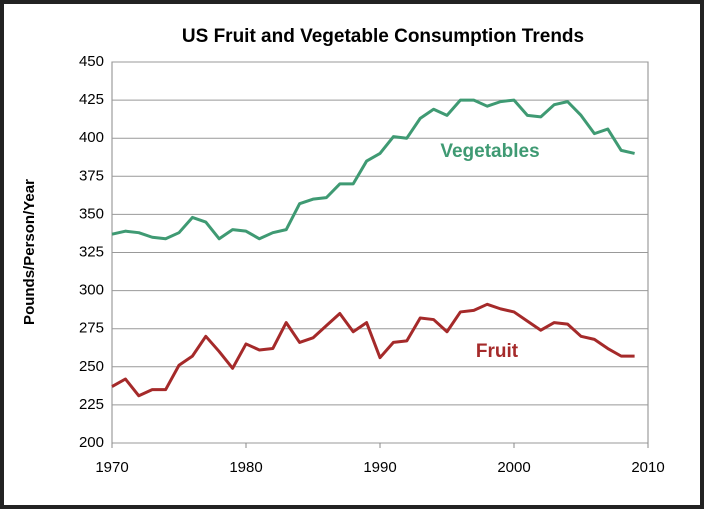  What do you see at coordinates (373, 350) in the screenshot?
I see `series-line` at bounding box center [373, 350].